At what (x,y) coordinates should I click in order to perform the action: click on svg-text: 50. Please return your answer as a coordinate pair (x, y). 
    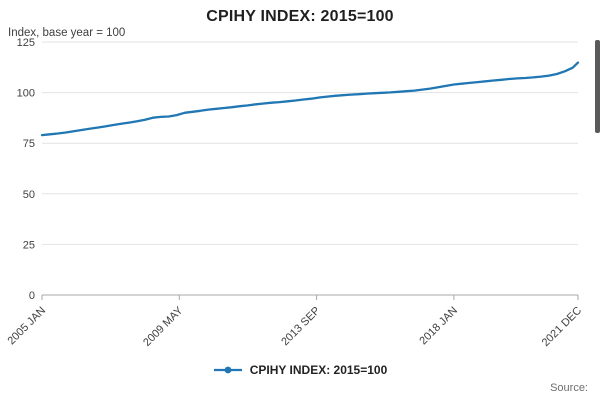
    Looking at the image, I should click on (29, 195).